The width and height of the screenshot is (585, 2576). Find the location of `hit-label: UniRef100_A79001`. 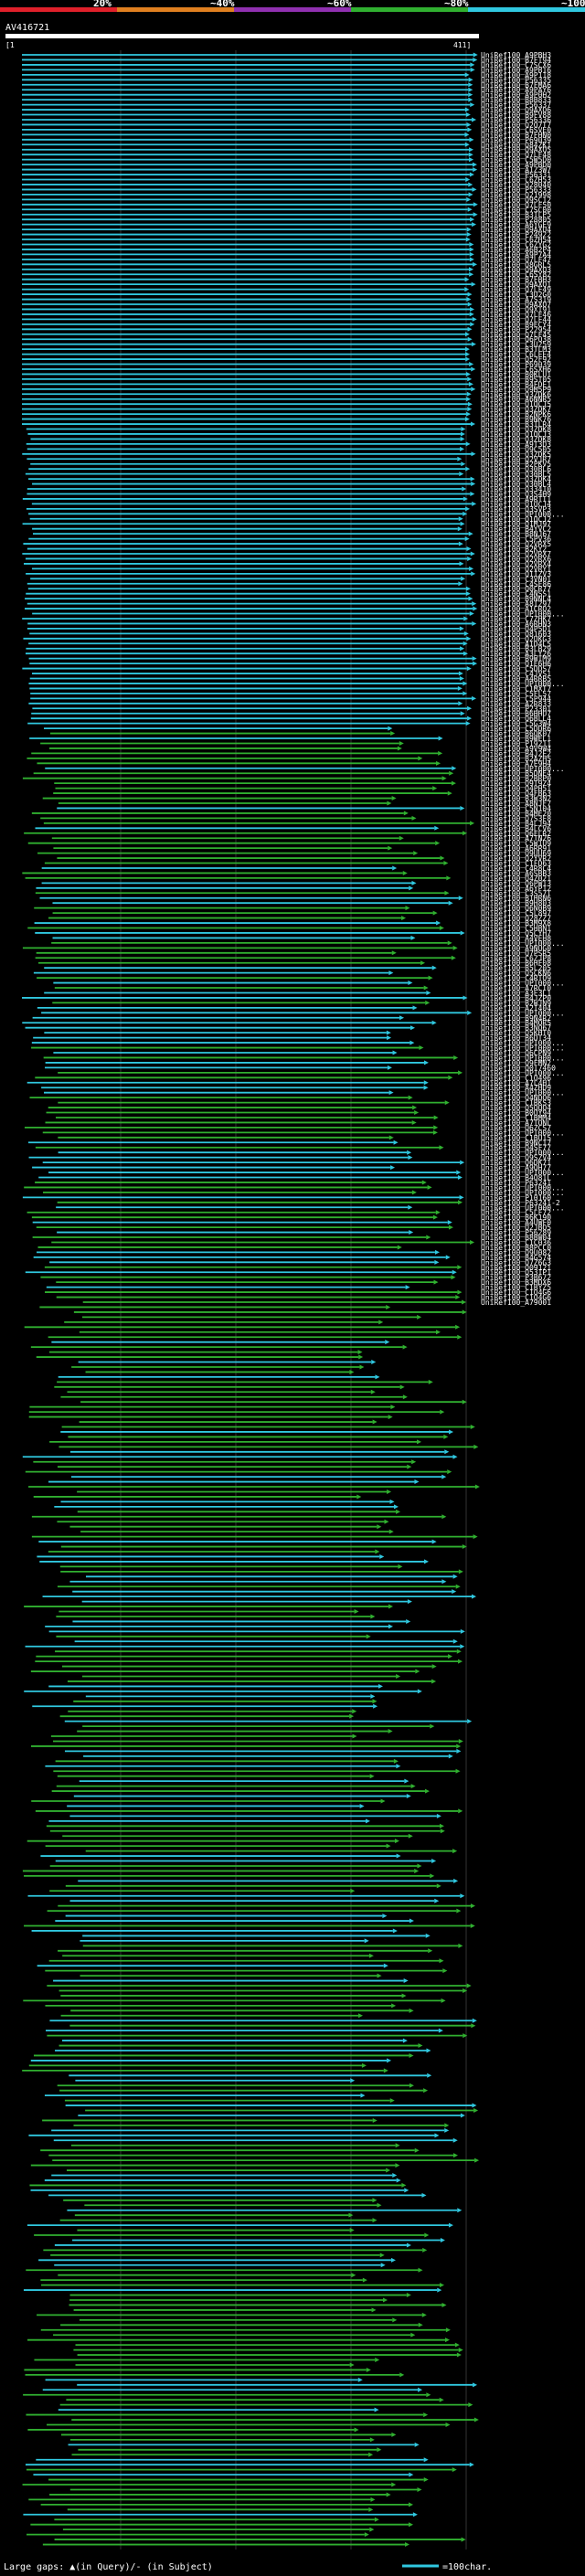

hit-label: UniRef100_A79001 is located at coordinates (516, 1303).